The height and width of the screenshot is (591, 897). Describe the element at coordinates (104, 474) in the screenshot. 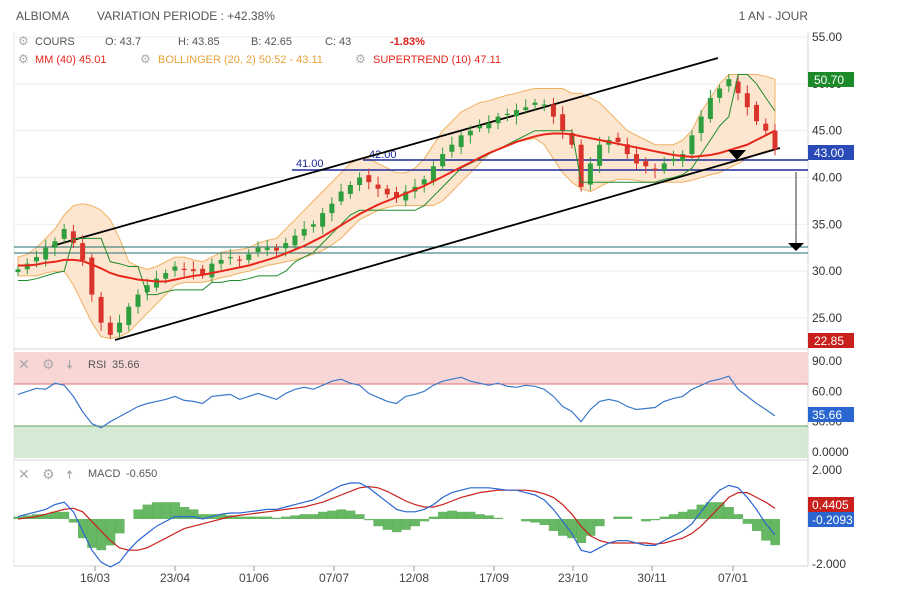

I see `macd-label: MACD` at that location.